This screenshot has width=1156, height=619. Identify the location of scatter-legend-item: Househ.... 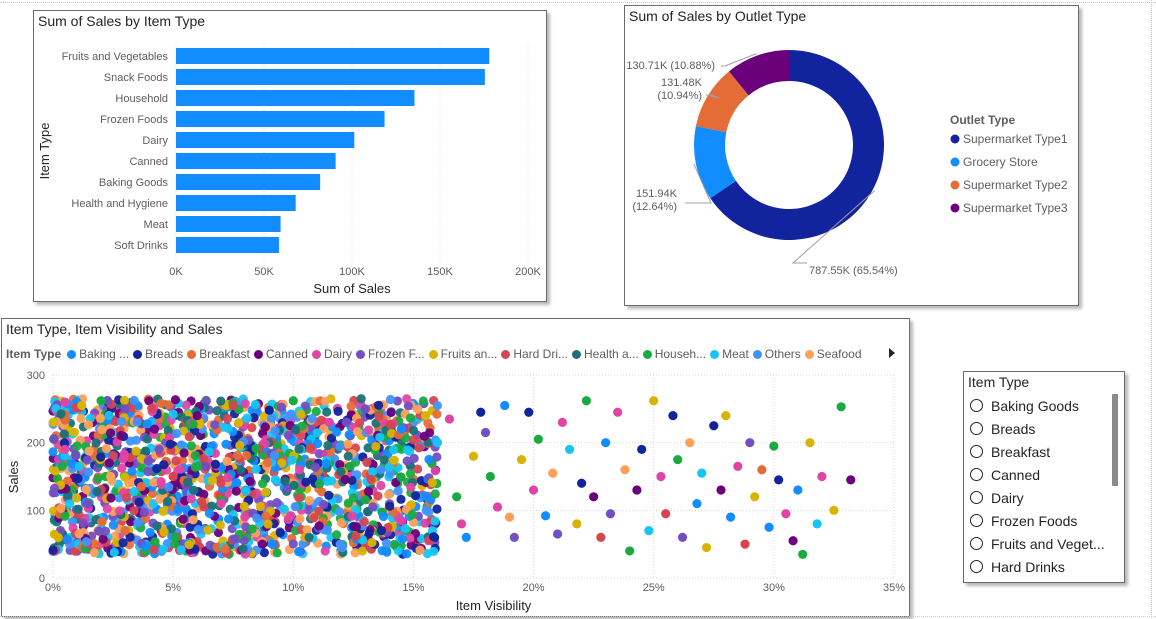
(674, 354).